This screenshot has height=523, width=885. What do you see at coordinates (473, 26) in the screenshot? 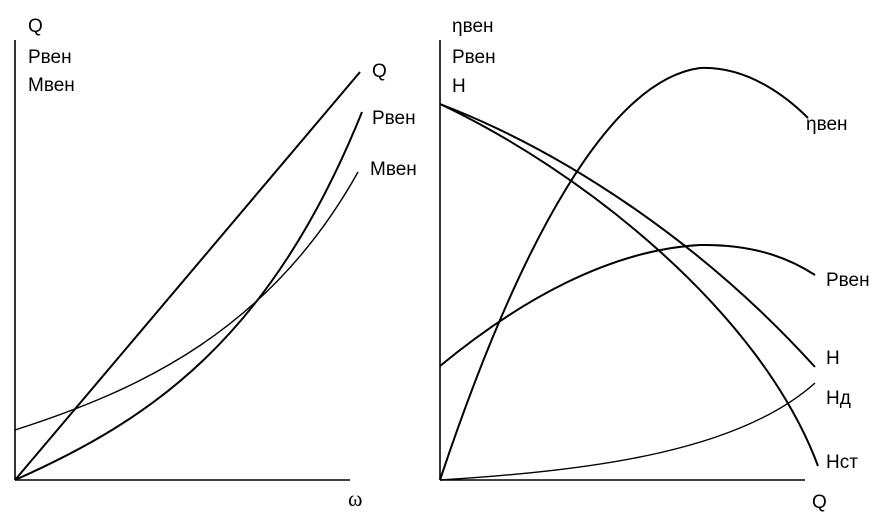
I see `right-y-label-1: ηвен` at bounding box center [473, 26].